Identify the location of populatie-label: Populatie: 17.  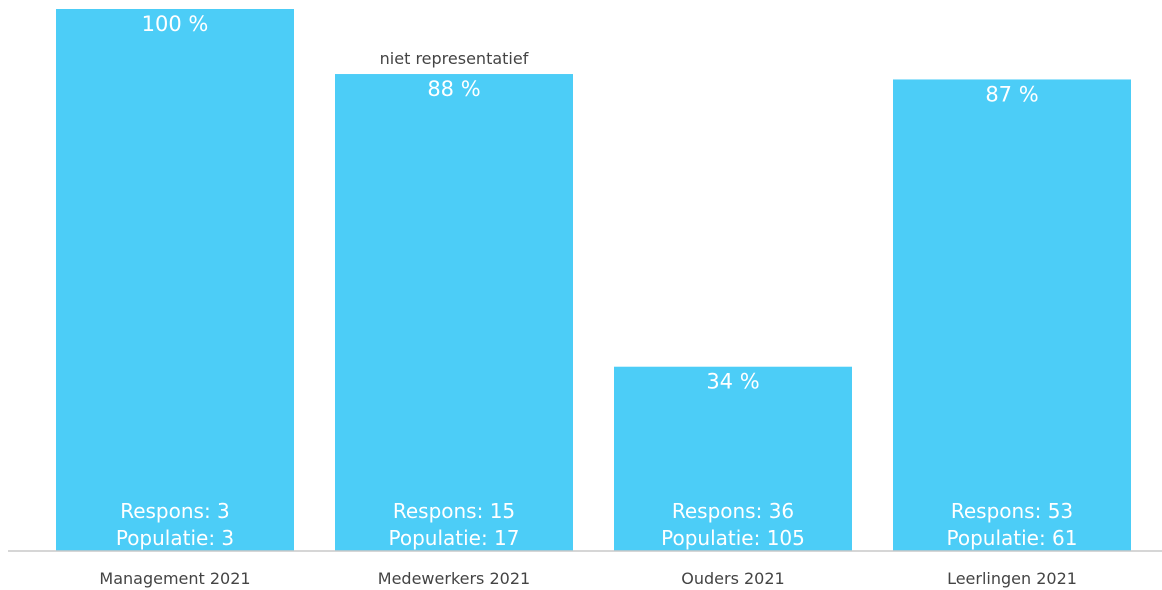
(453, 538).